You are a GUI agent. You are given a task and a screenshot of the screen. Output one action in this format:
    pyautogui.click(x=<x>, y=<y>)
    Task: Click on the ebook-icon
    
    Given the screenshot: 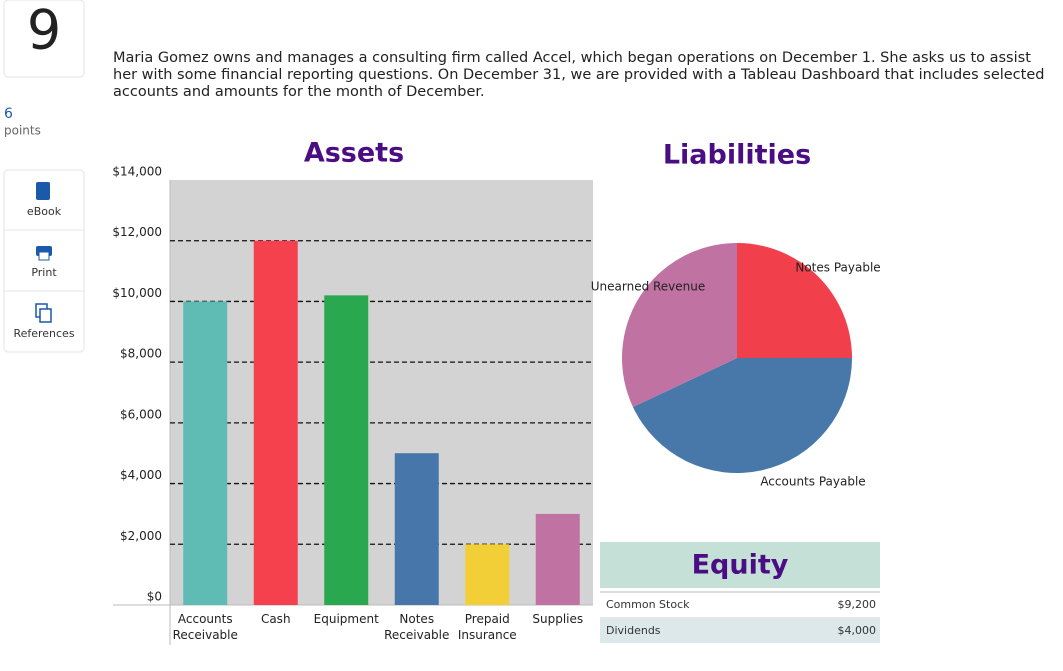 What is the action you would take?
    pyautogui.click(x=43, y=191)
    